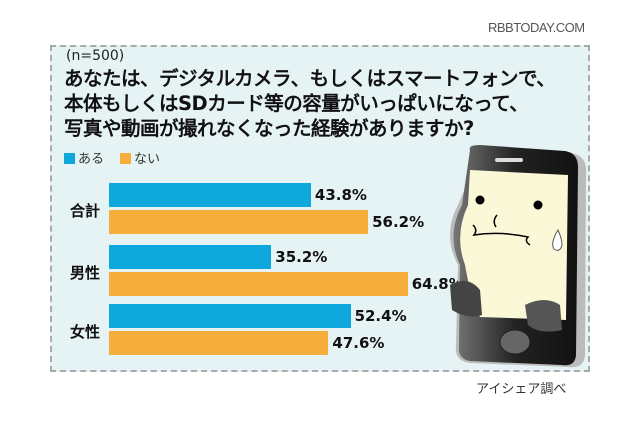 This screenshot has height=426, width=640. I want to click on data-label: 43.8%, so click(340, 195).